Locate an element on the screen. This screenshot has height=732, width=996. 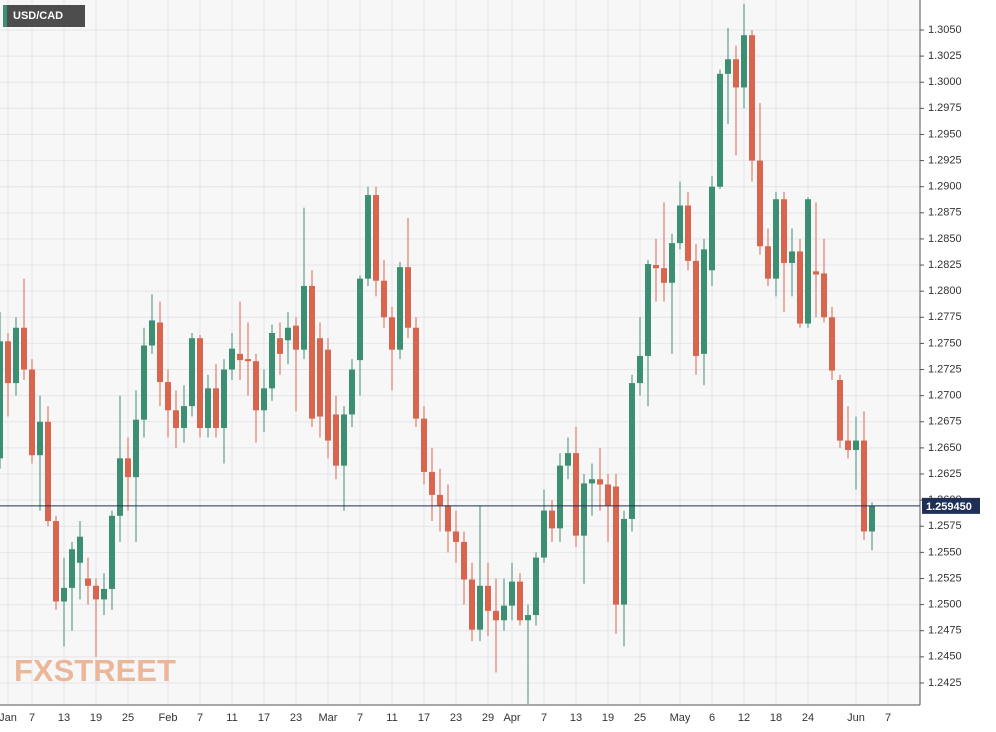
y-tick-label: 1.2675 is located at coordinates (945, 422).